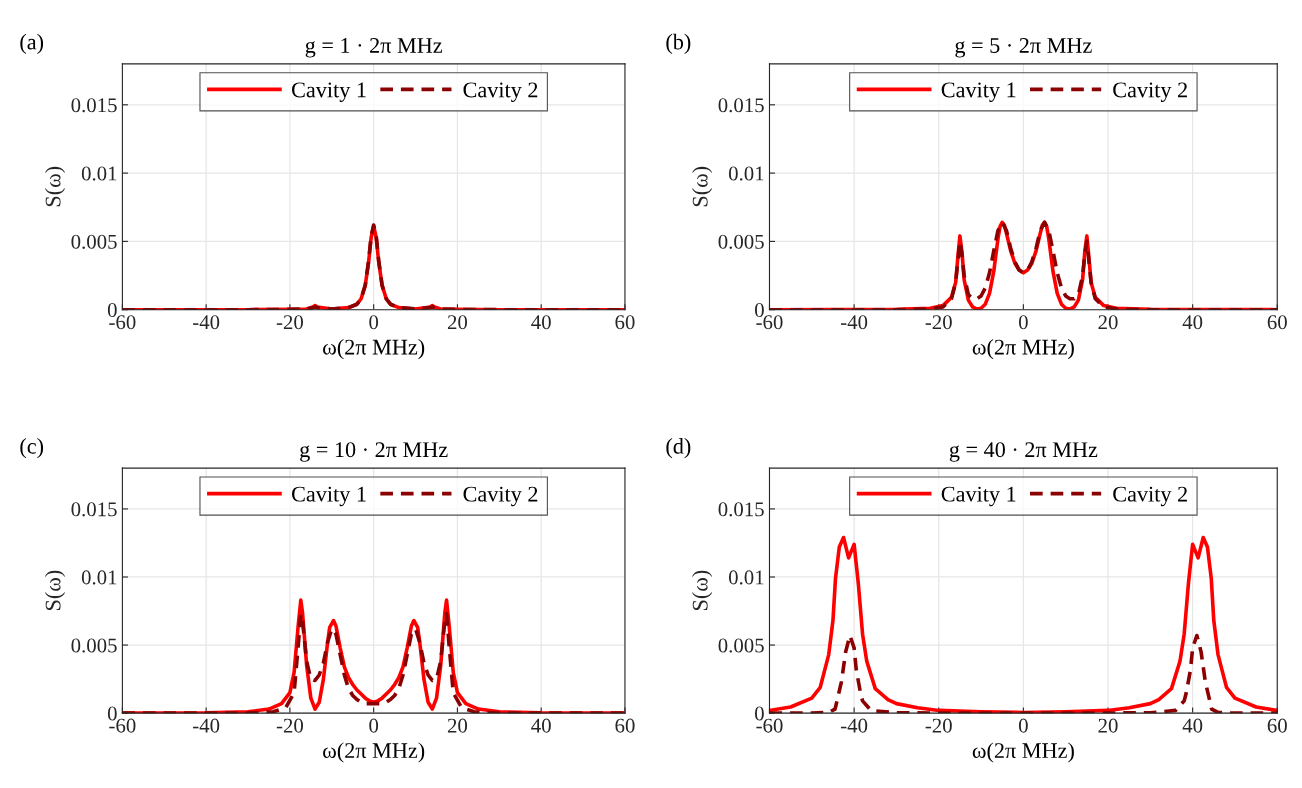 The height and width of the screenshot is (788, 1302). What do you see at coordinates (678, 448) in the screenshot?
I see `text: (d)` at bounding box center [678, 448].